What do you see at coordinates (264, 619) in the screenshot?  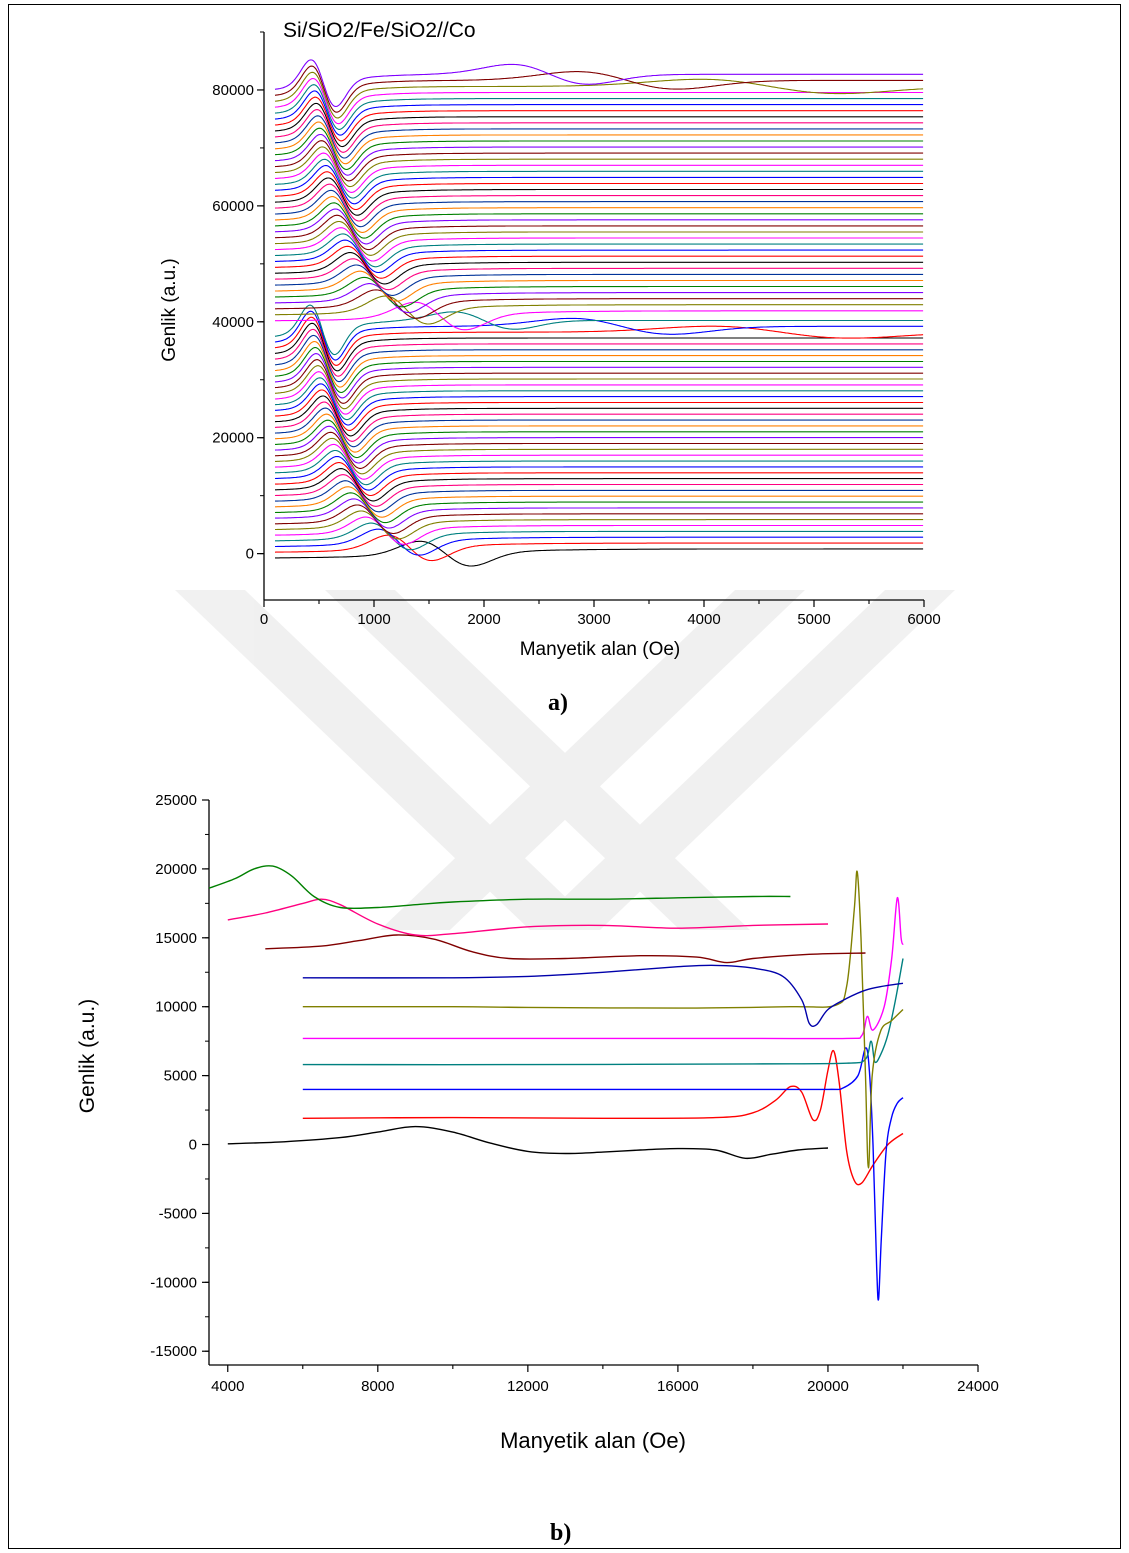 I see `x-tick-label: 0` at bounding box center [264, 619].